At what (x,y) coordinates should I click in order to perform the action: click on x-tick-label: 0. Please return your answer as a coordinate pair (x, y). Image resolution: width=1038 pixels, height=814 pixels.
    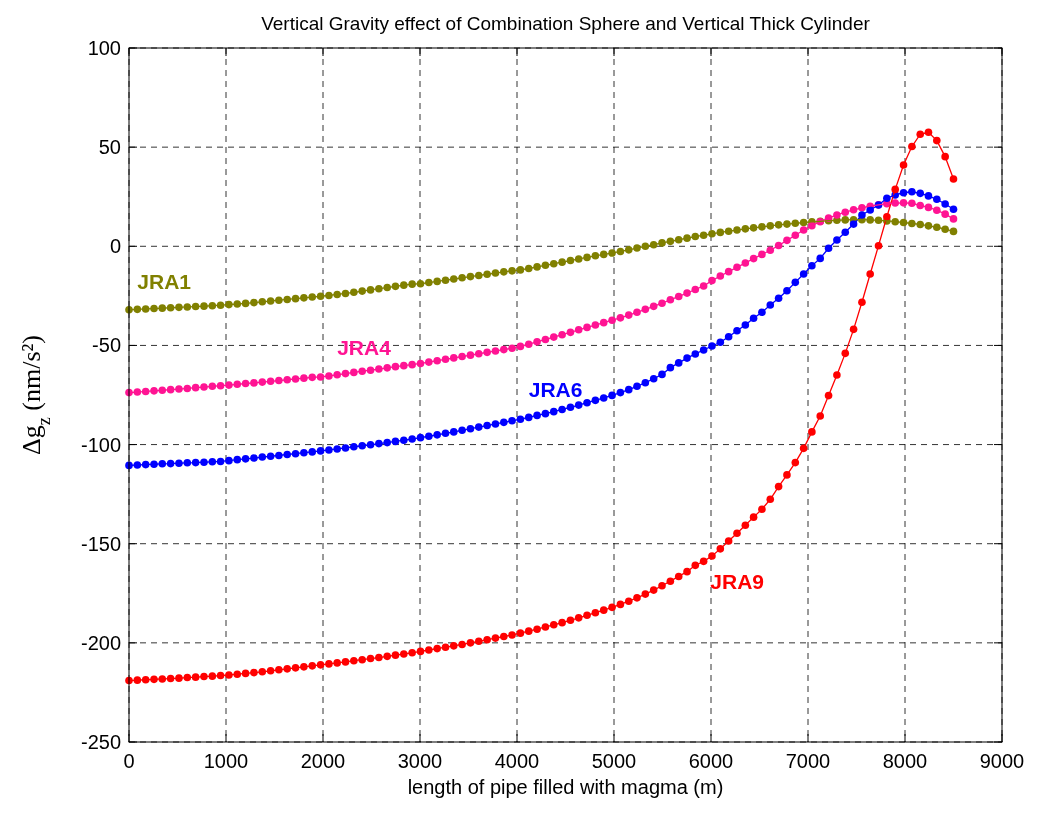
    Looking at the image, I should click on (129, 761).